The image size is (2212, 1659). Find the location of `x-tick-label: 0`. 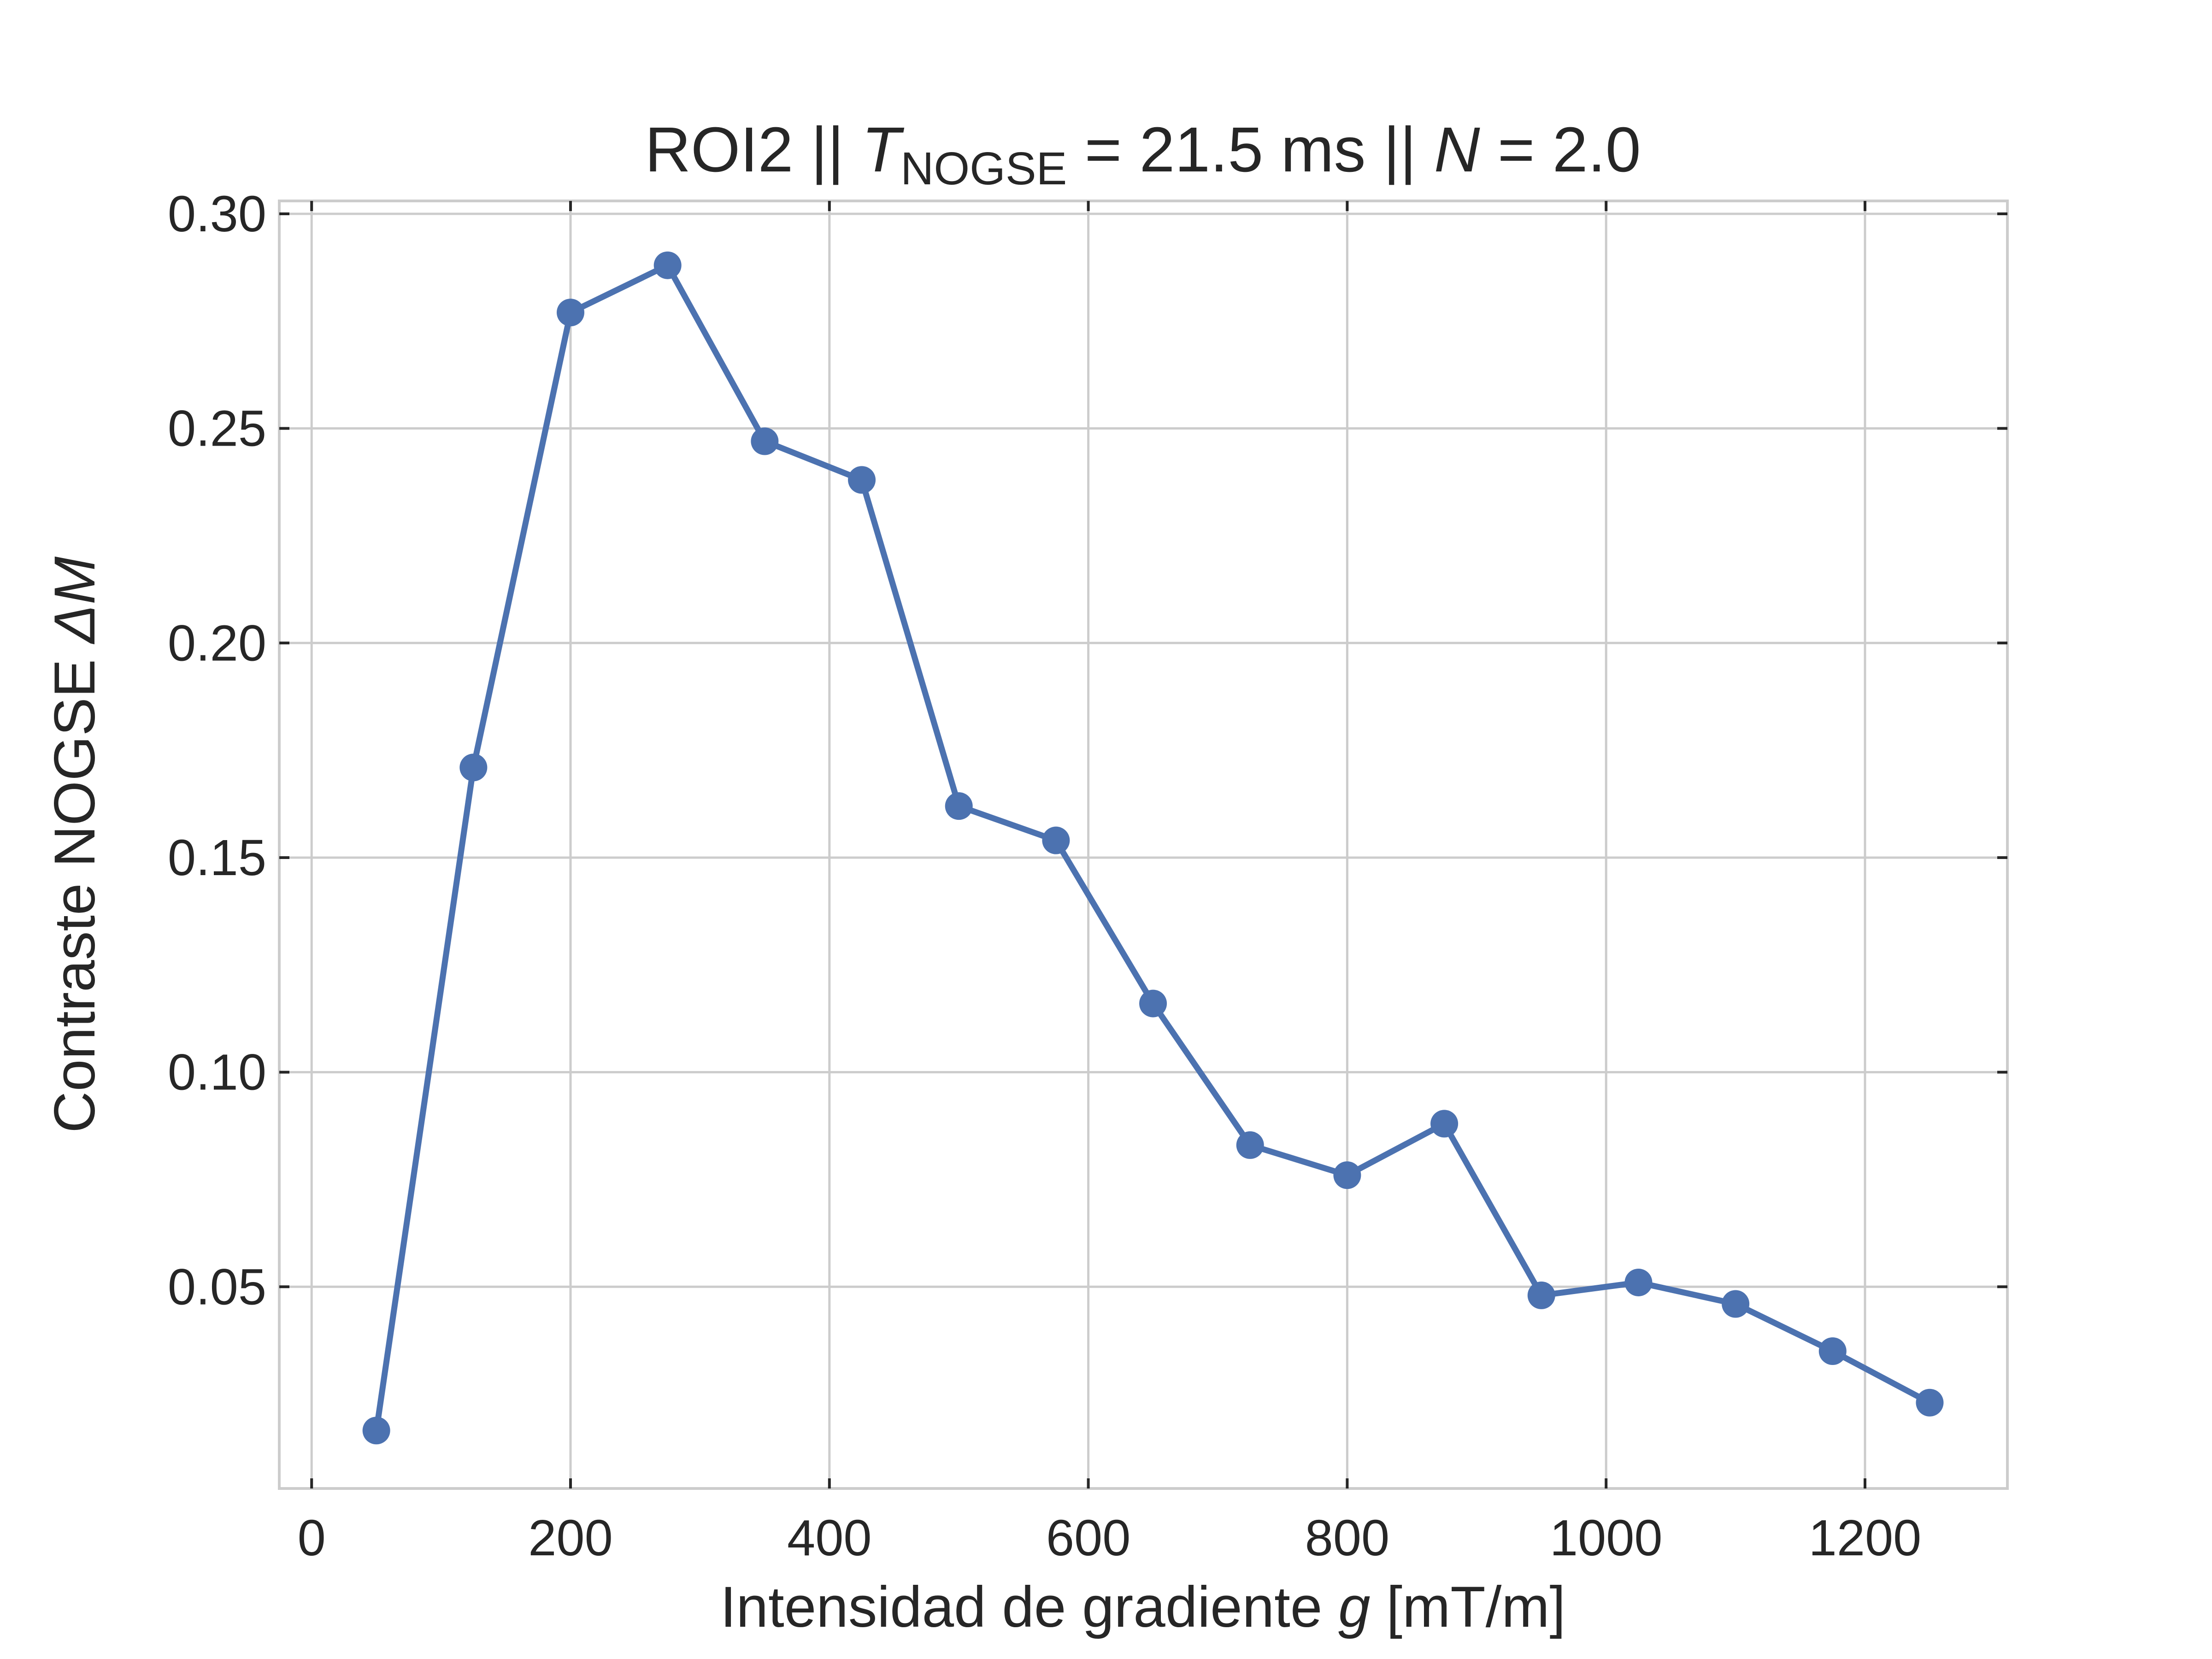

x-tick-label: 0 is located at coordinates (312, 1538).